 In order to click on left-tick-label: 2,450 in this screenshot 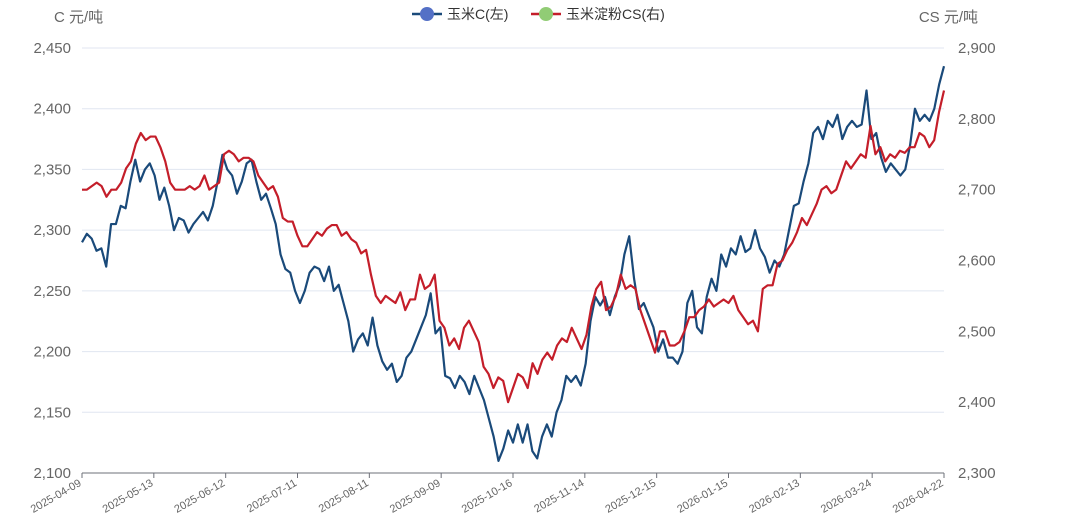, I will do `click(52, 48)`.